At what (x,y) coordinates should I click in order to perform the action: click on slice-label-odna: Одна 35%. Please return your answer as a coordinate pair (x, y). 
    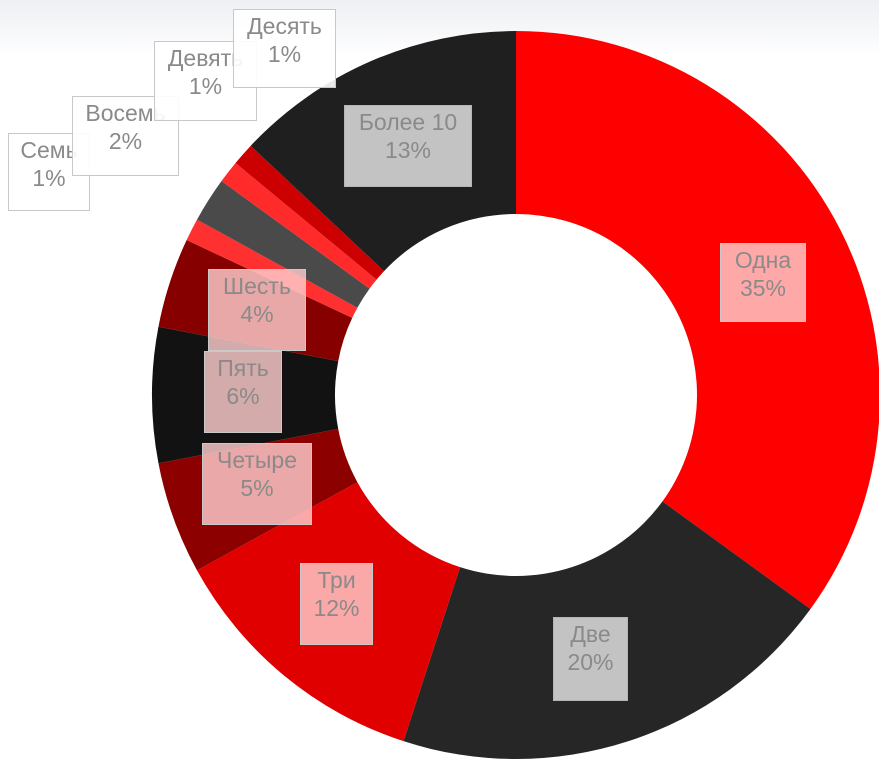
    Looking at the image, I should click on (763, 282).